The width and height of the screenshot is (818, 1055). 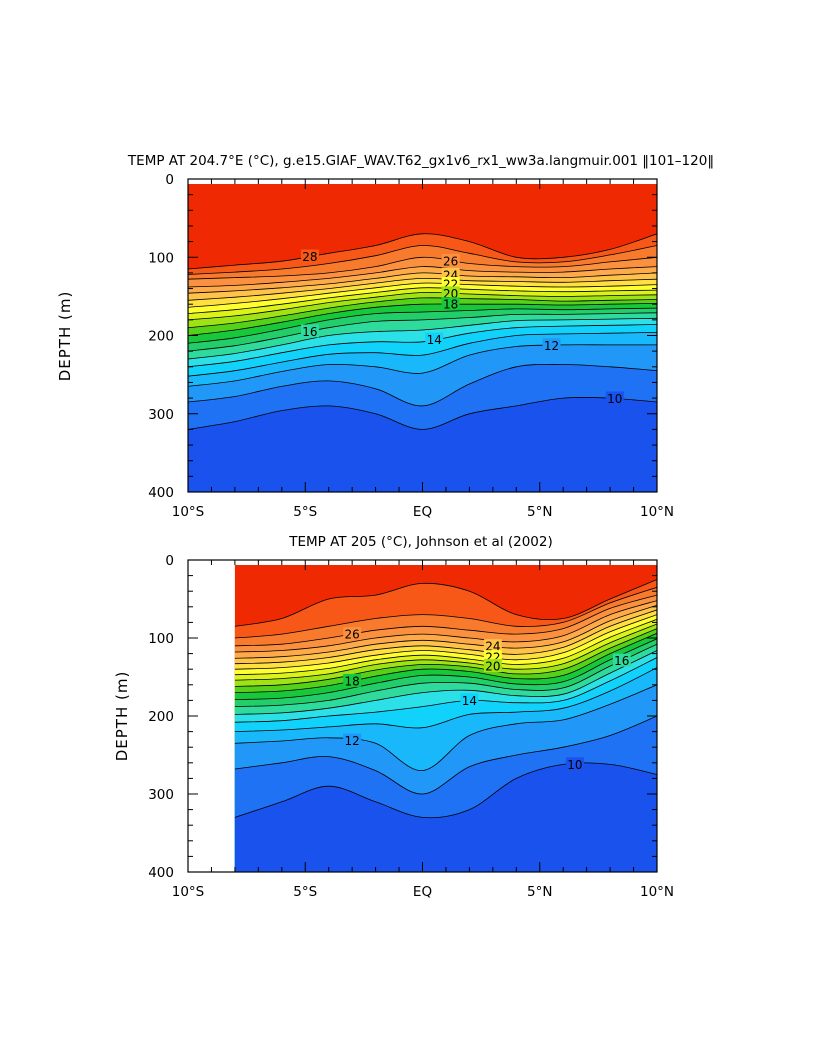 I want to click on contour-label-group: 28, so click(x=309, y=256).